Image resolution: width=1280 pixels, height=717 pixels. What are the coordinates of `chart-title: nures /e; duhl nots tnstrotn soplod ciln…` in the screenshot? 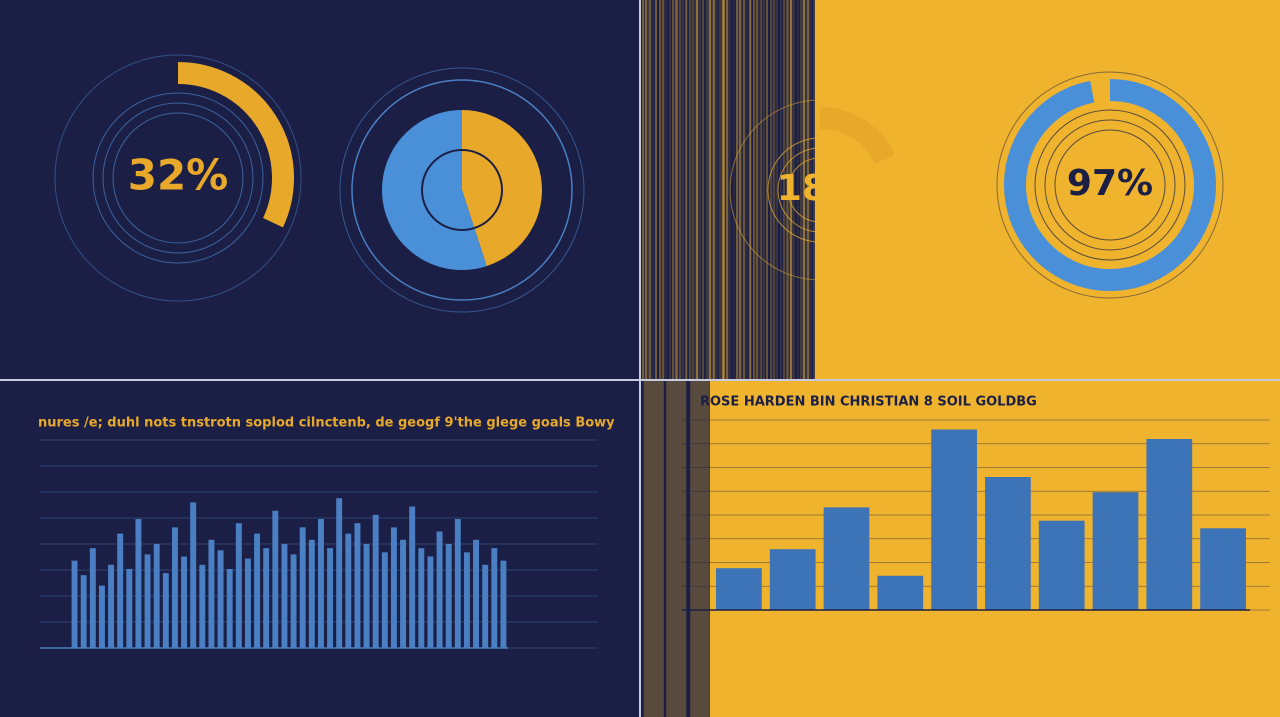 It's located at (326, 423).